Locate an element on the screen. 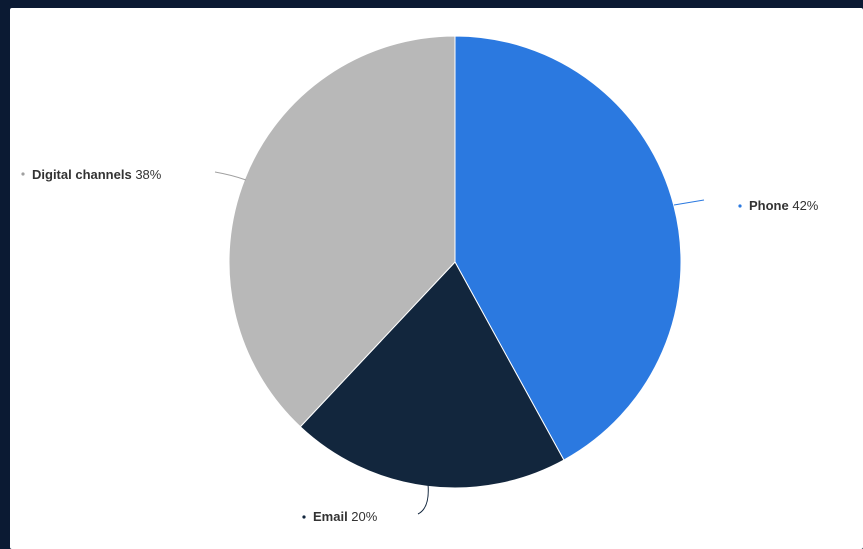  data-label-name: Digital channels is located at coordinates (82, 174).